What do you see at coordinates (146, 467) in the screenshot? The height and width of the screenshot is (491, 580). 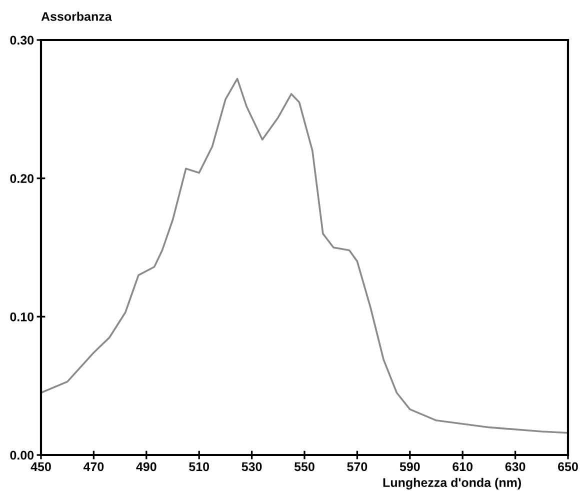 I see `x-tick-label: 490` at bounding box center [146, 467].